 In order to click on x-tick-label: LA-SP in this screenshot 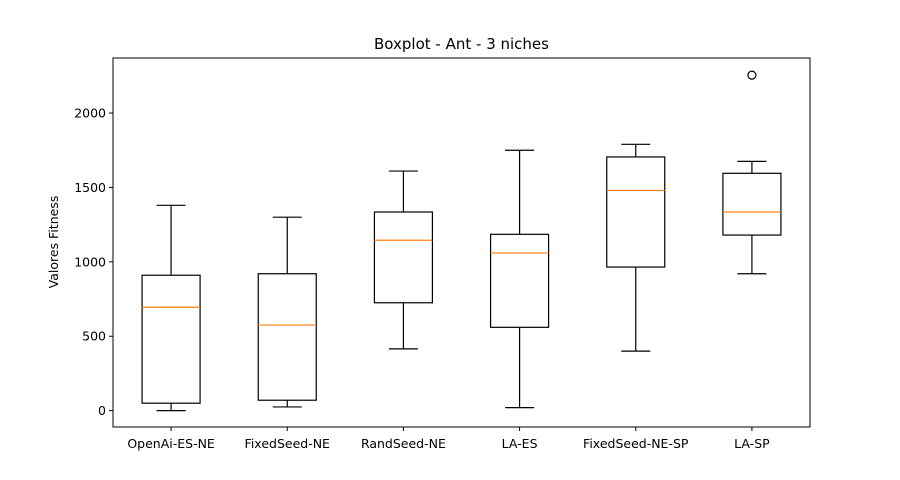, I will do `click(752, 443)`.